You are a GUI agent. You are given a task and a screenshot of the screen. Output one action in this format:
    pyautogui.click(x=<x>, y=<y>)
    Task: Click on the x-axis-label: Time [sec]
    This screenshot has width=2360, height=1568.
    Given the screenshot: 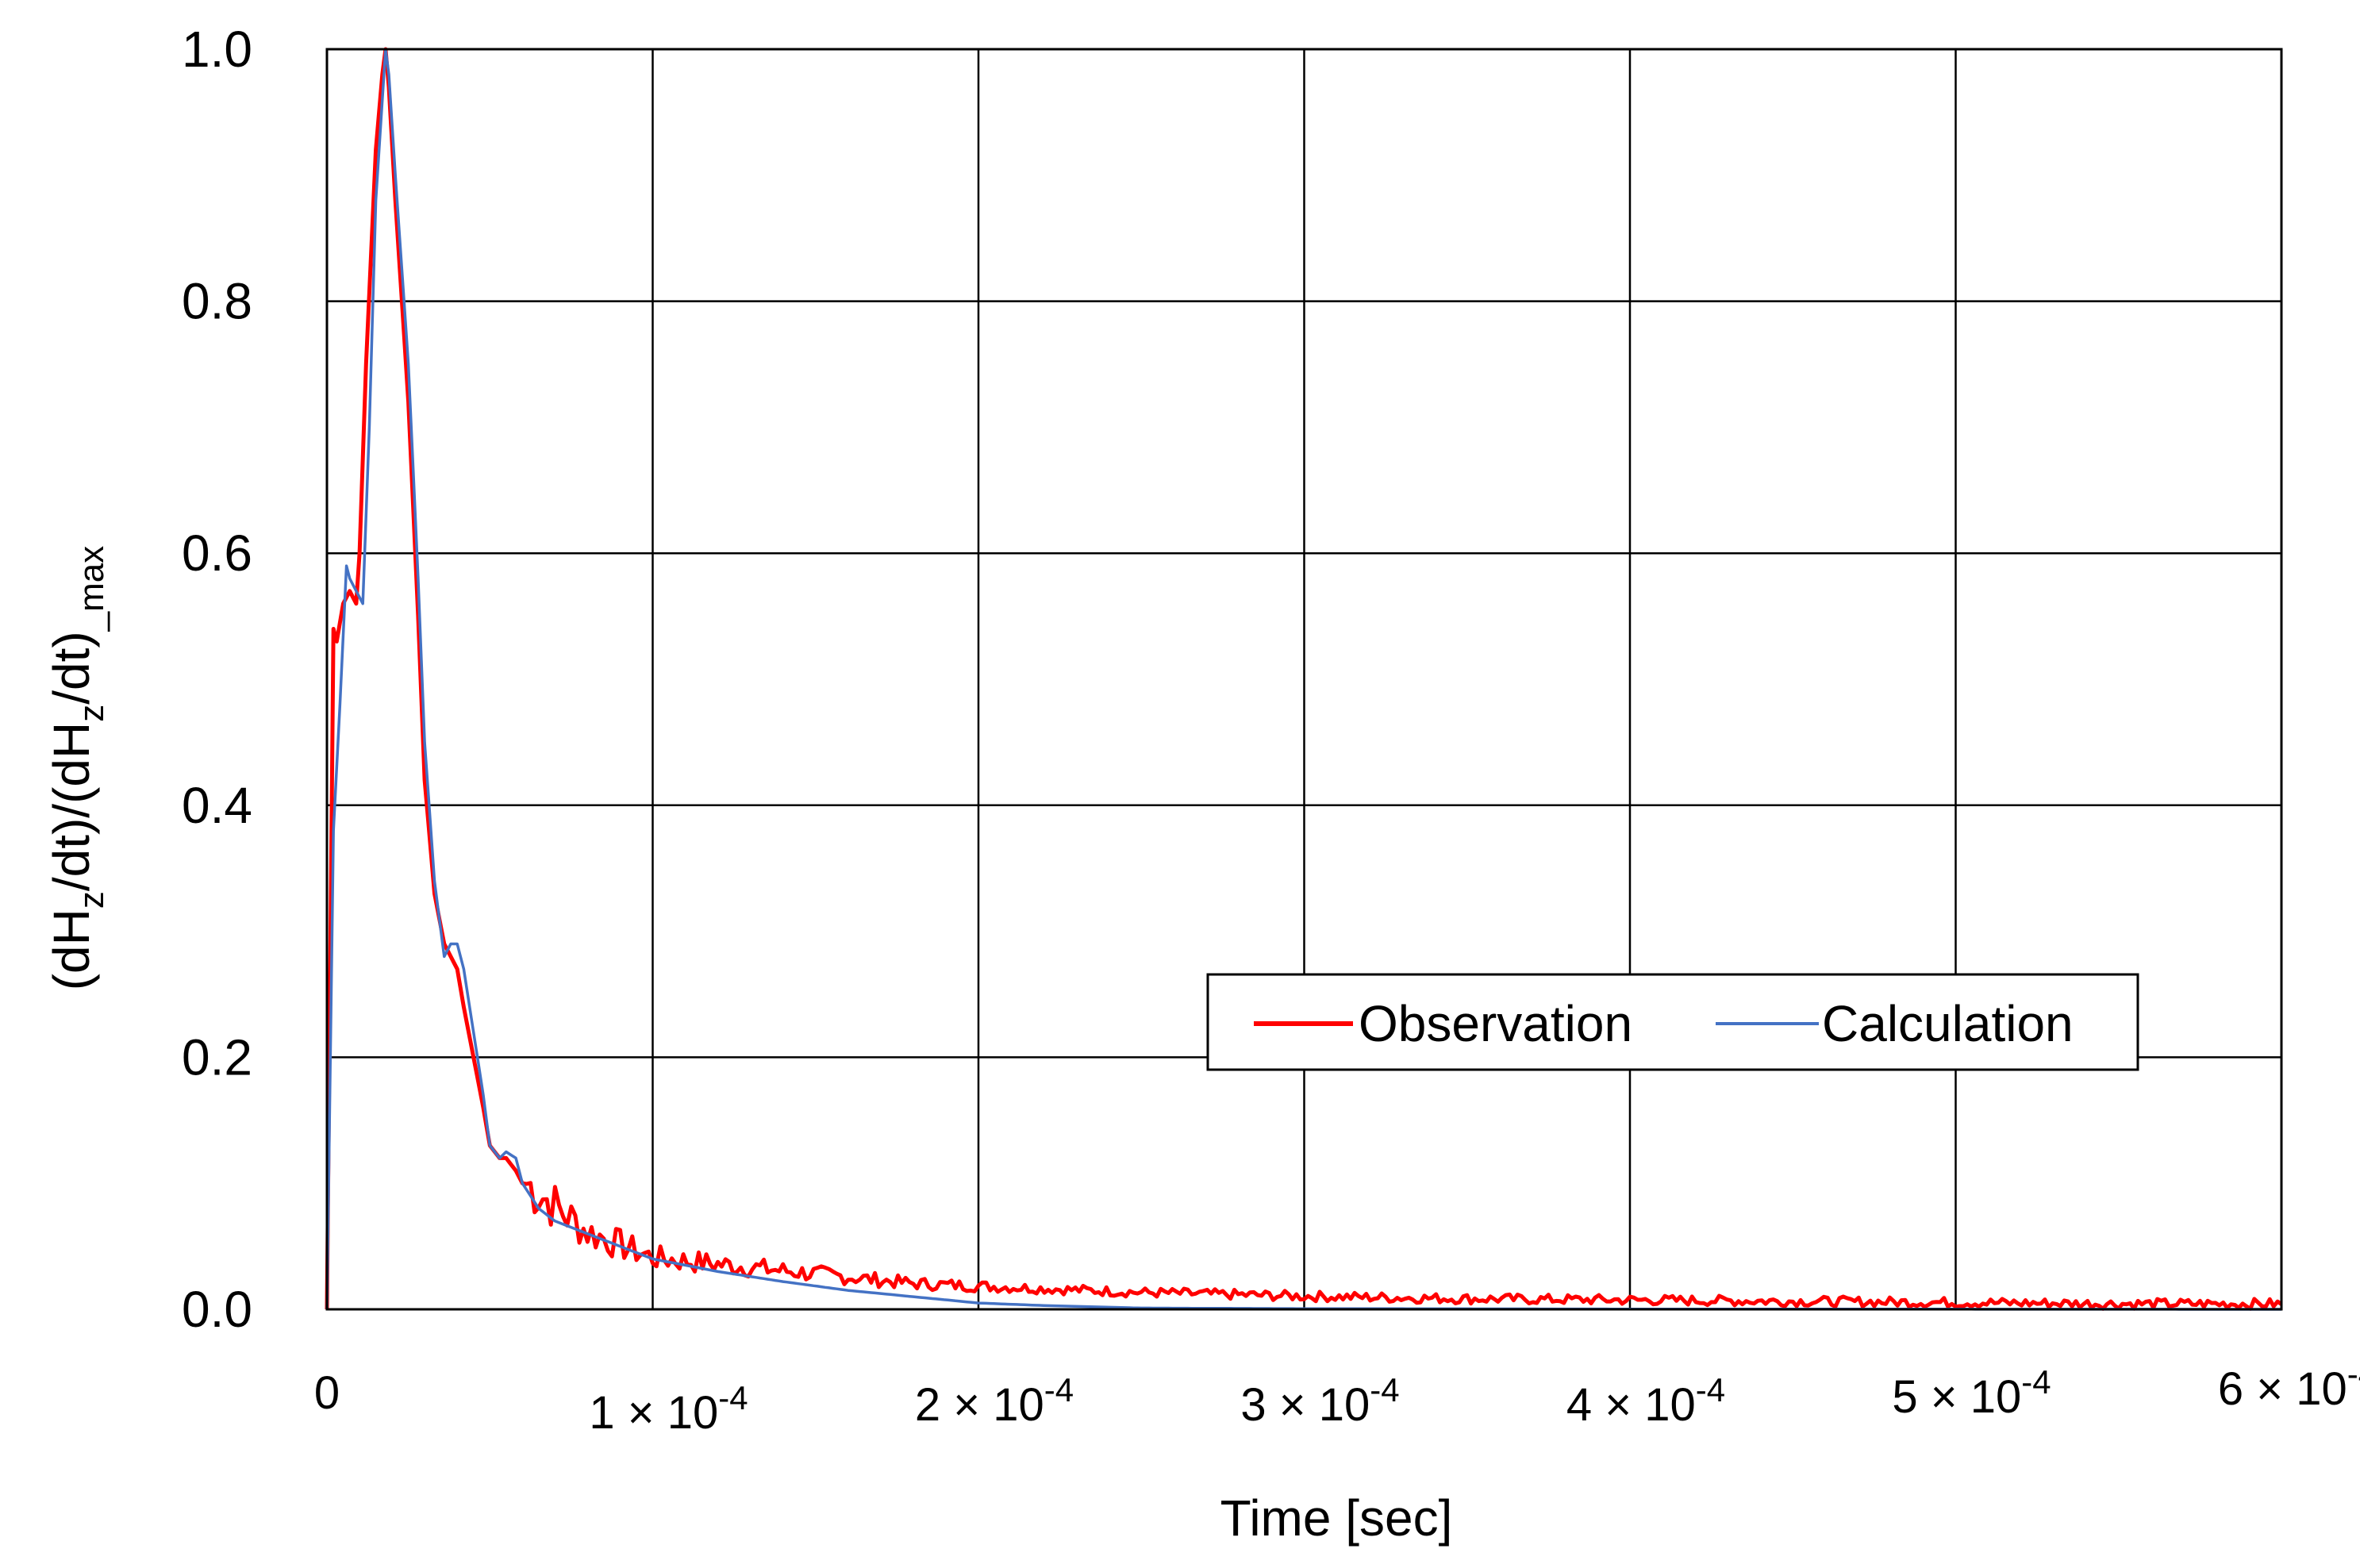 What is the action you would take?
    pyautogui.click(x=1336, y=1518)
    